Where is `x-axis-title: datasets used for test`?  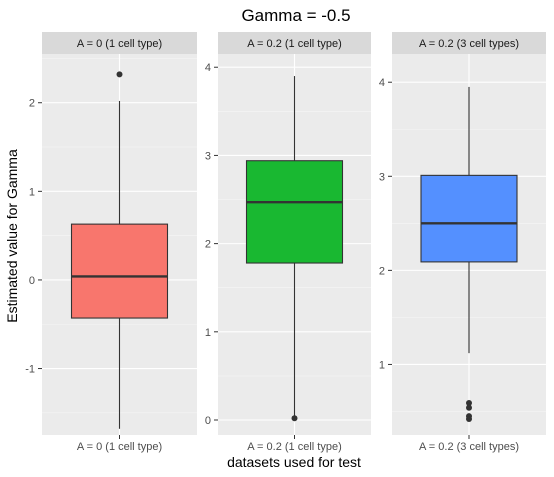
x-axis-title: datasets used for test is located at coordinates (294, 462).